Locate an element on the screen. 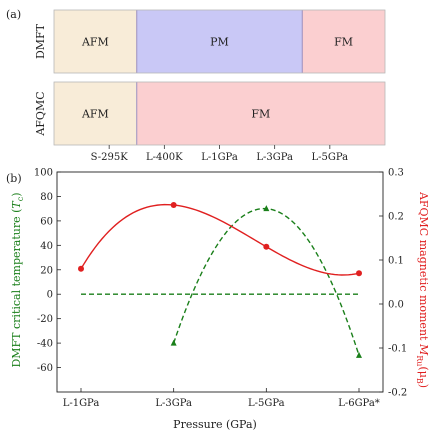 This screenshot has width=436, height=438. right-tick-label: -0.2 is located at coordinates (397, 393).